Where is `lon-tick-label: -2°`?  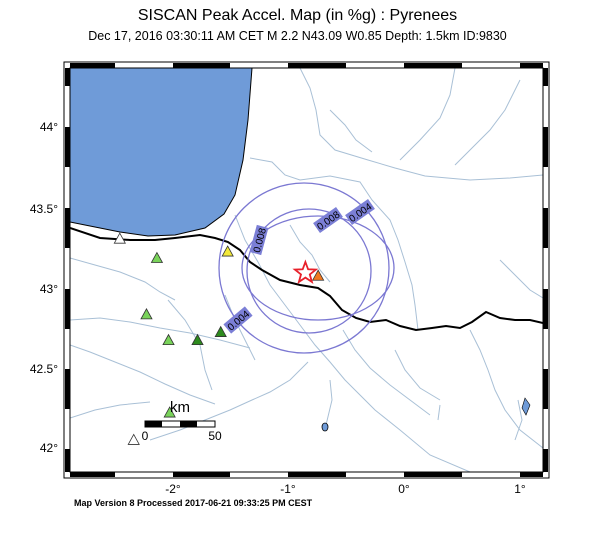 lon-tick-label: -2° is located at coordinates (173, 489).